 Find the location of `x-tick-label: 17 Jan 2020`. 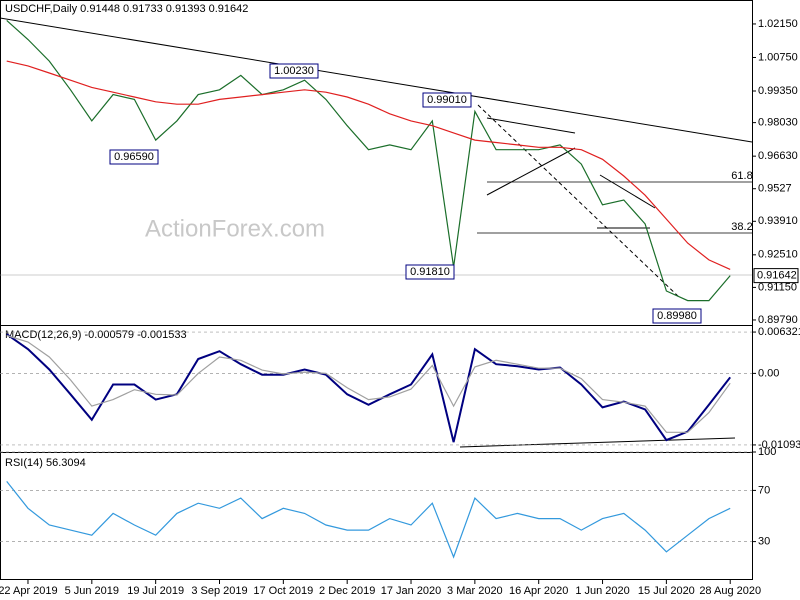

x-tick-label: 17 Jan 2020 is located at coordinates (411, 591).